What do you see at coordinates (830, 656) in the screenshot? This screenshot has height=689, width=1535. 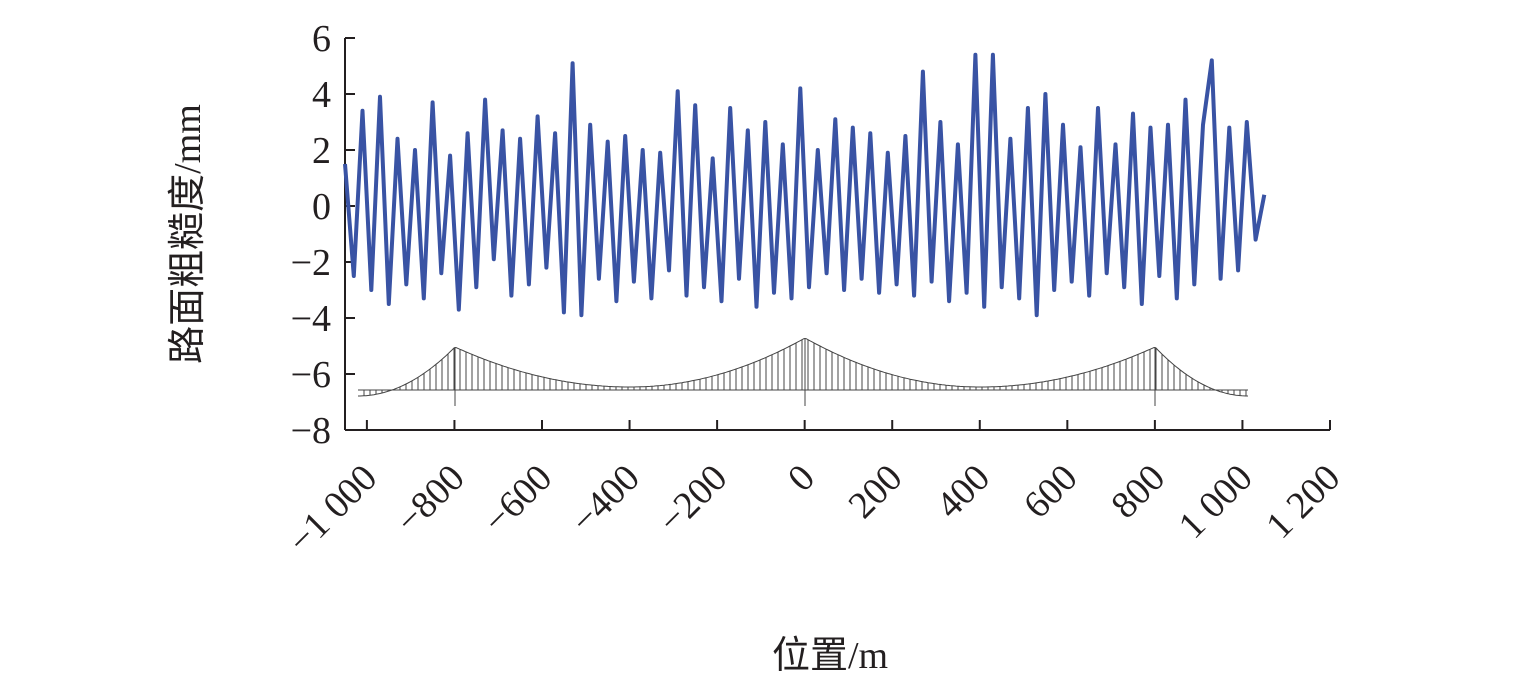 I see `x-axis-label: 位置/m` at bounding box center [830, 656].